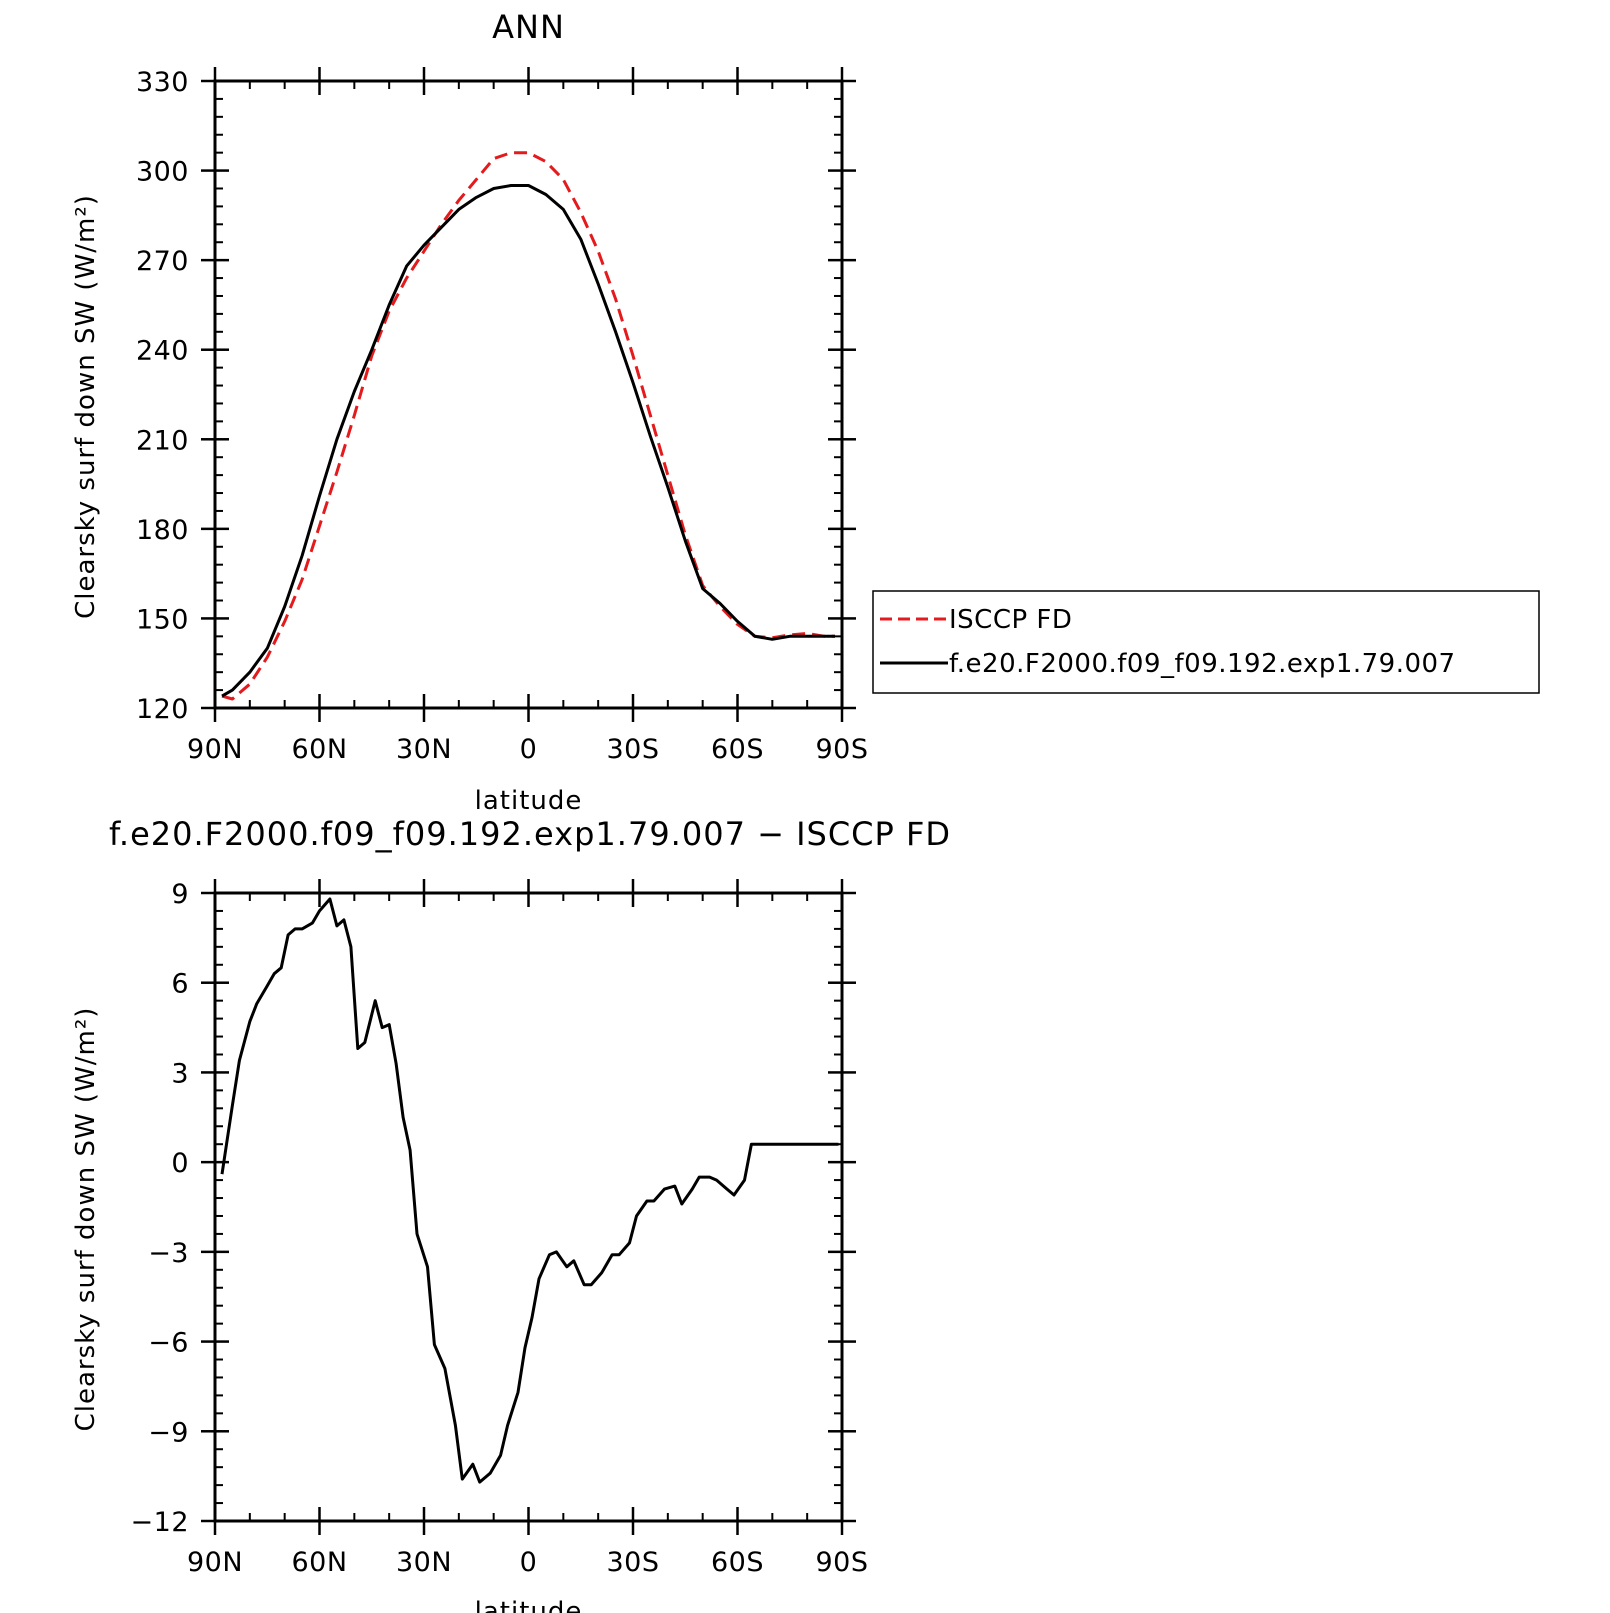 The width and height of the screenshot is (1610, 1613). I want to click on series-line-isccp, so click(528, 426).